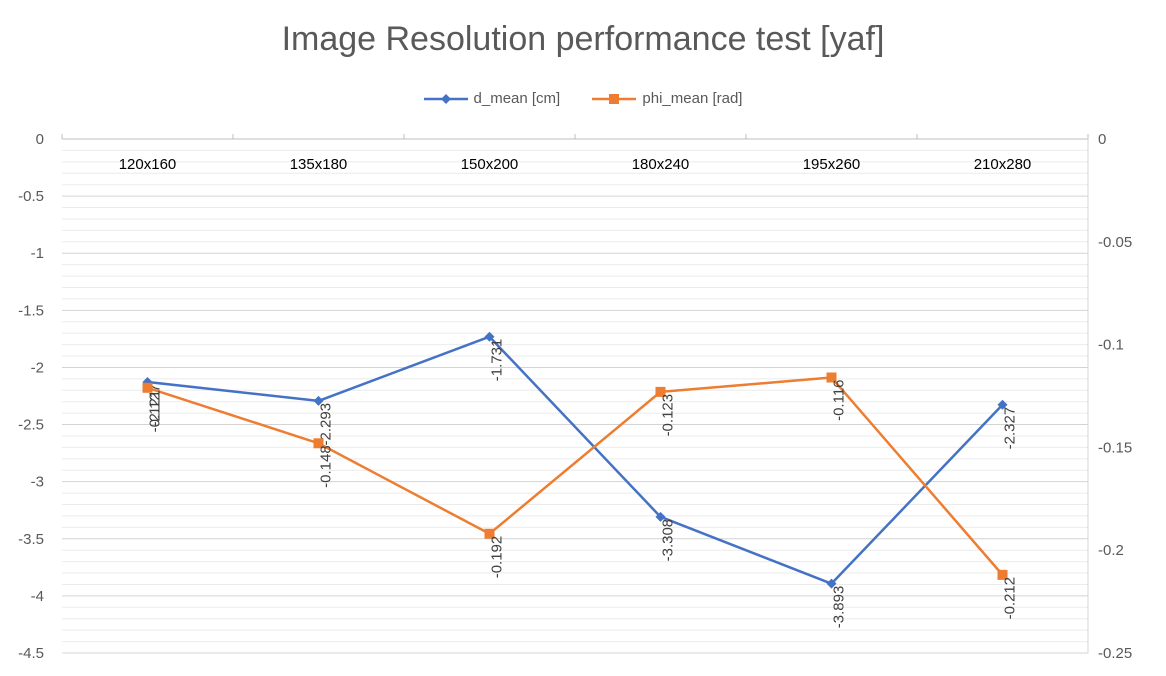  What do you see at coordinates (326, 466) in the screenshot?
I see `data-label: -0.148` at bounding box center [326, 466].